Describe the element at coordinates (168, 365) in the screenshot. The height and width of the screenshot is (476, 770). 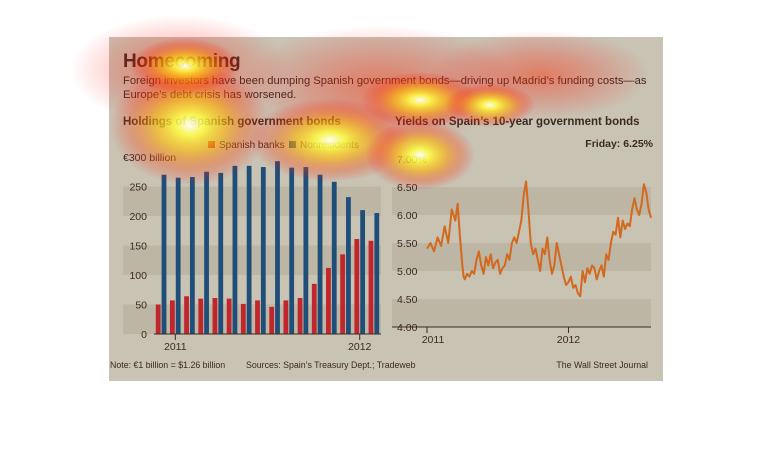
I see `footnote: Note: €1 billion = $1.26 billion` at that location.